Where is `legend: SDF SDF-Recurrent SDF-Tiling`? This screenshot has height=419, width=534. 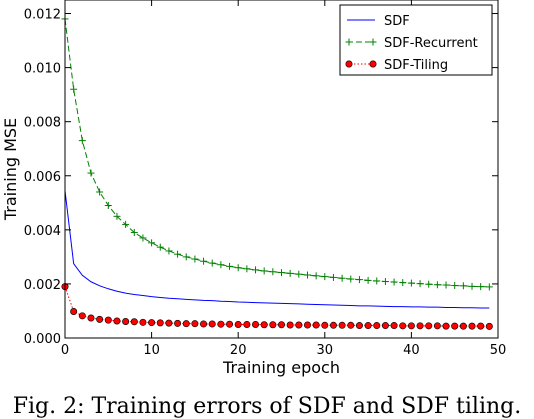
legend: SDF SDF-Recurrent SDF-Tiling is located at coordinates (416, 40).